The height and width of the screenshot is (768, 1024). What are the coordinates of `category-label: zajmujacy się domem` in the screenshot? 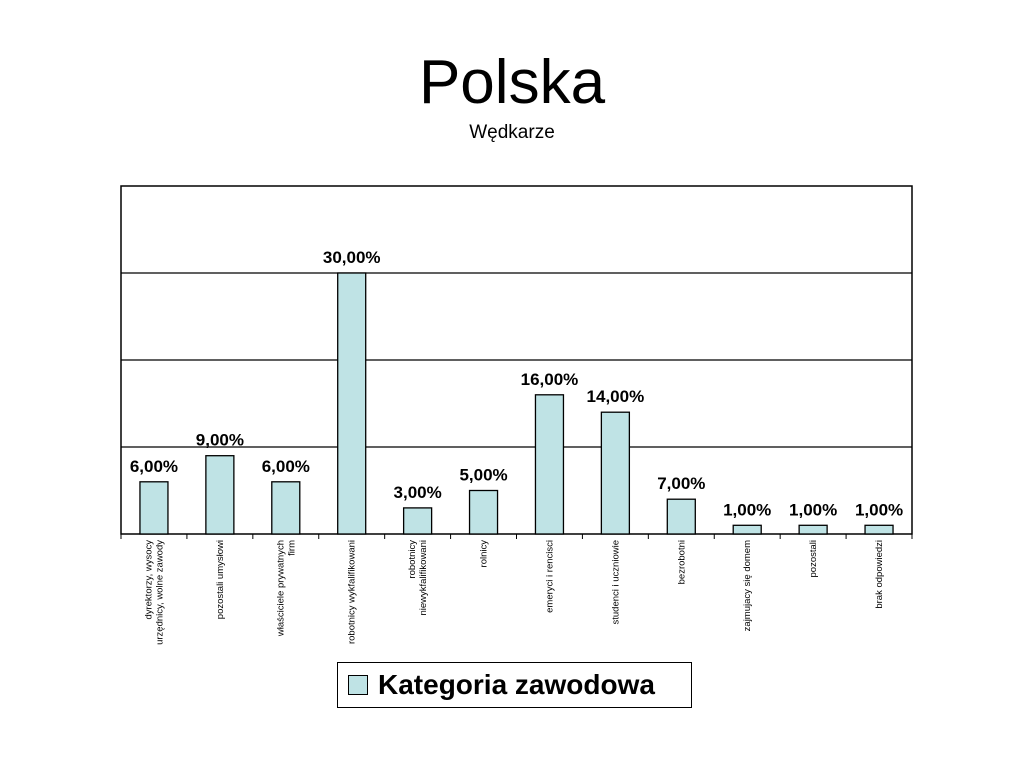 It's located at (747, 585).